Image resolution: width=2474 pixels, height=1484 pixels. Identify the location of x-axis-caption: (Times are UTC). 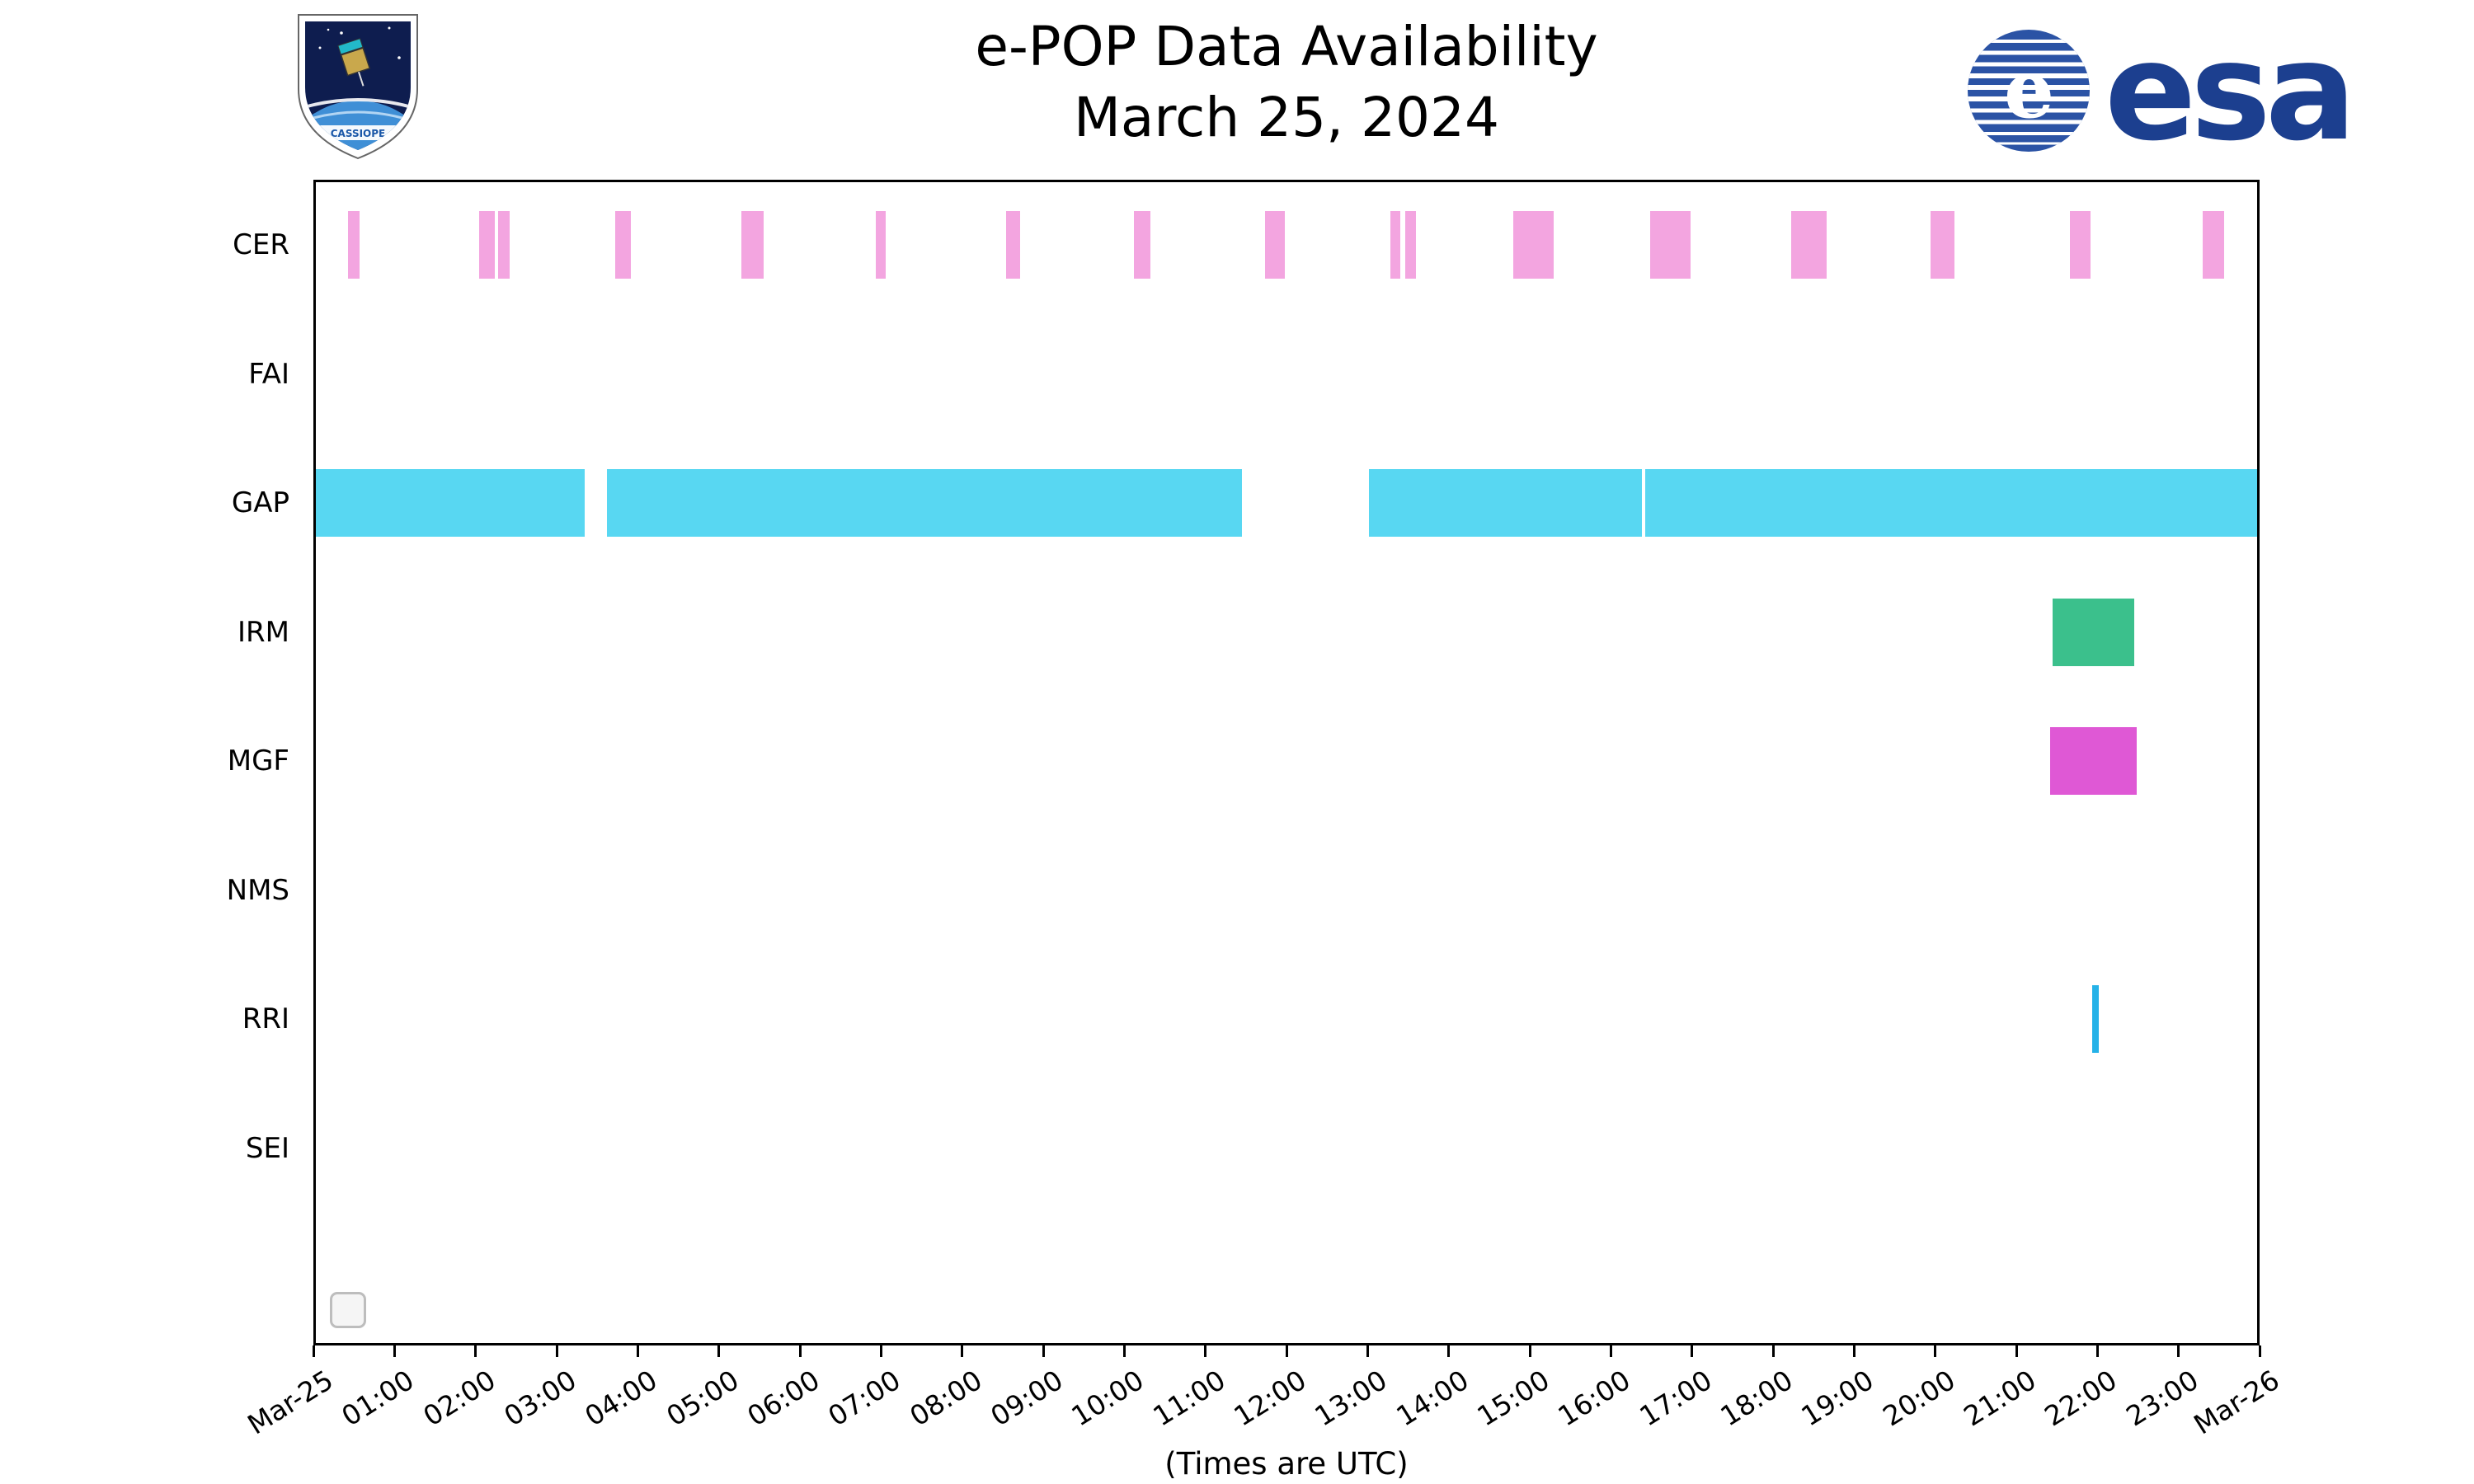
(1286, 1464).